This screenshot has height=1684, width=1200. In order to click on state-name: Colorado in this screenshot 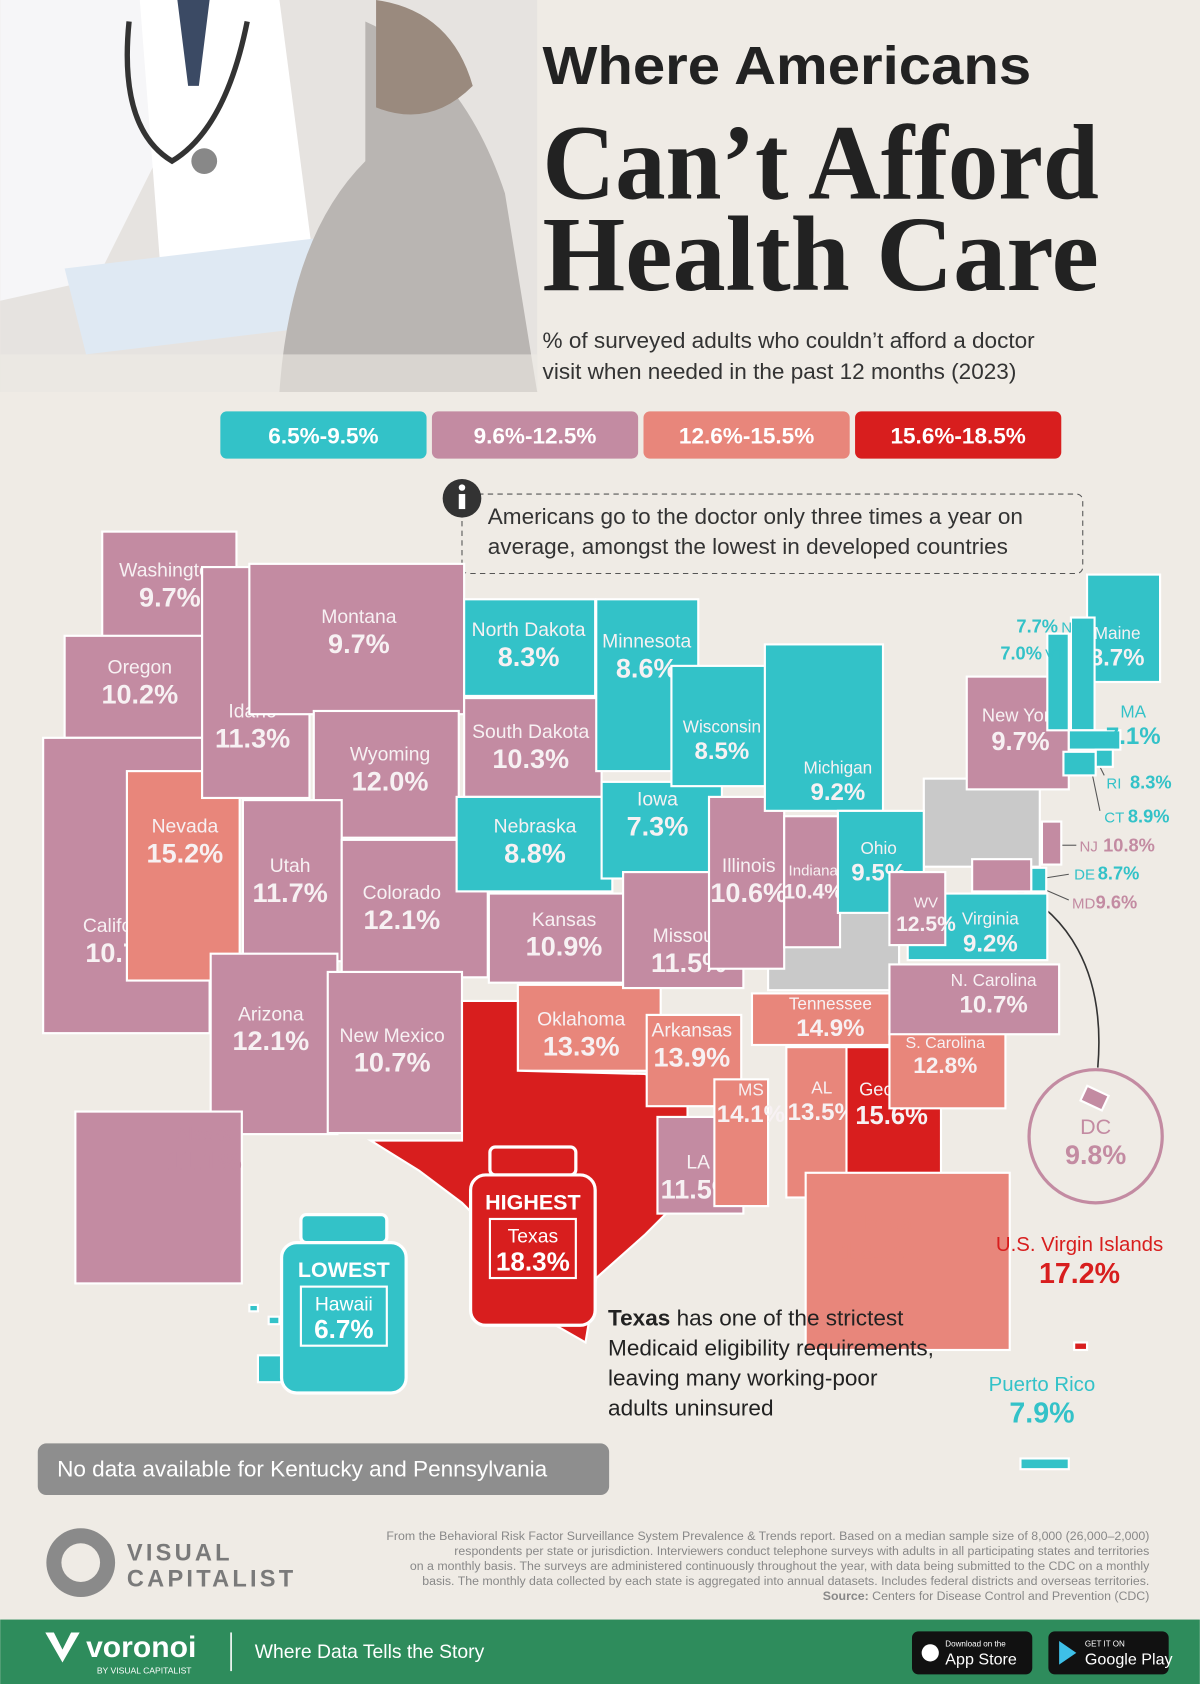, I will do `click(402, 893)`.